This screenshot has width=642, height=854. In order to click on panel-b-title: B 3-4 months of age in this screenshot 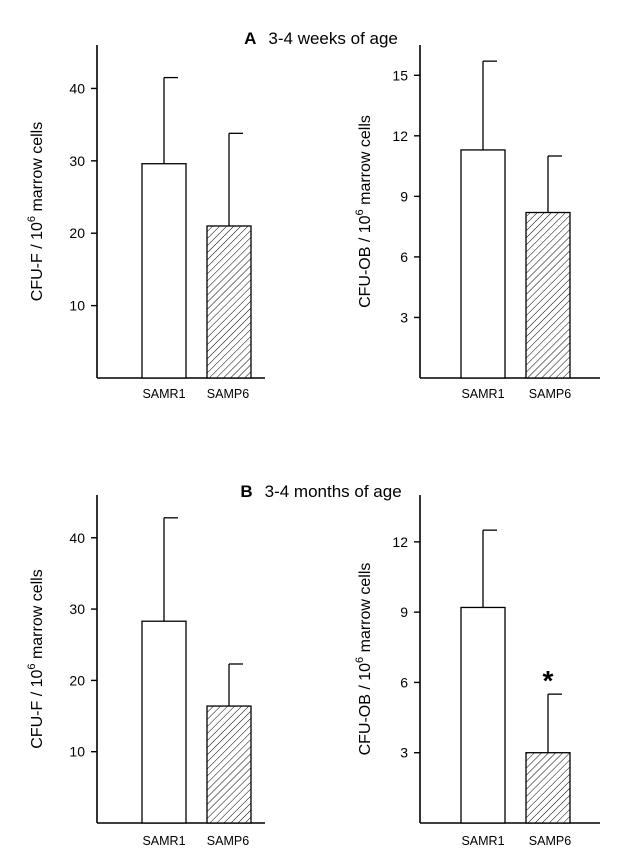, I will do `click(320, 491)`.